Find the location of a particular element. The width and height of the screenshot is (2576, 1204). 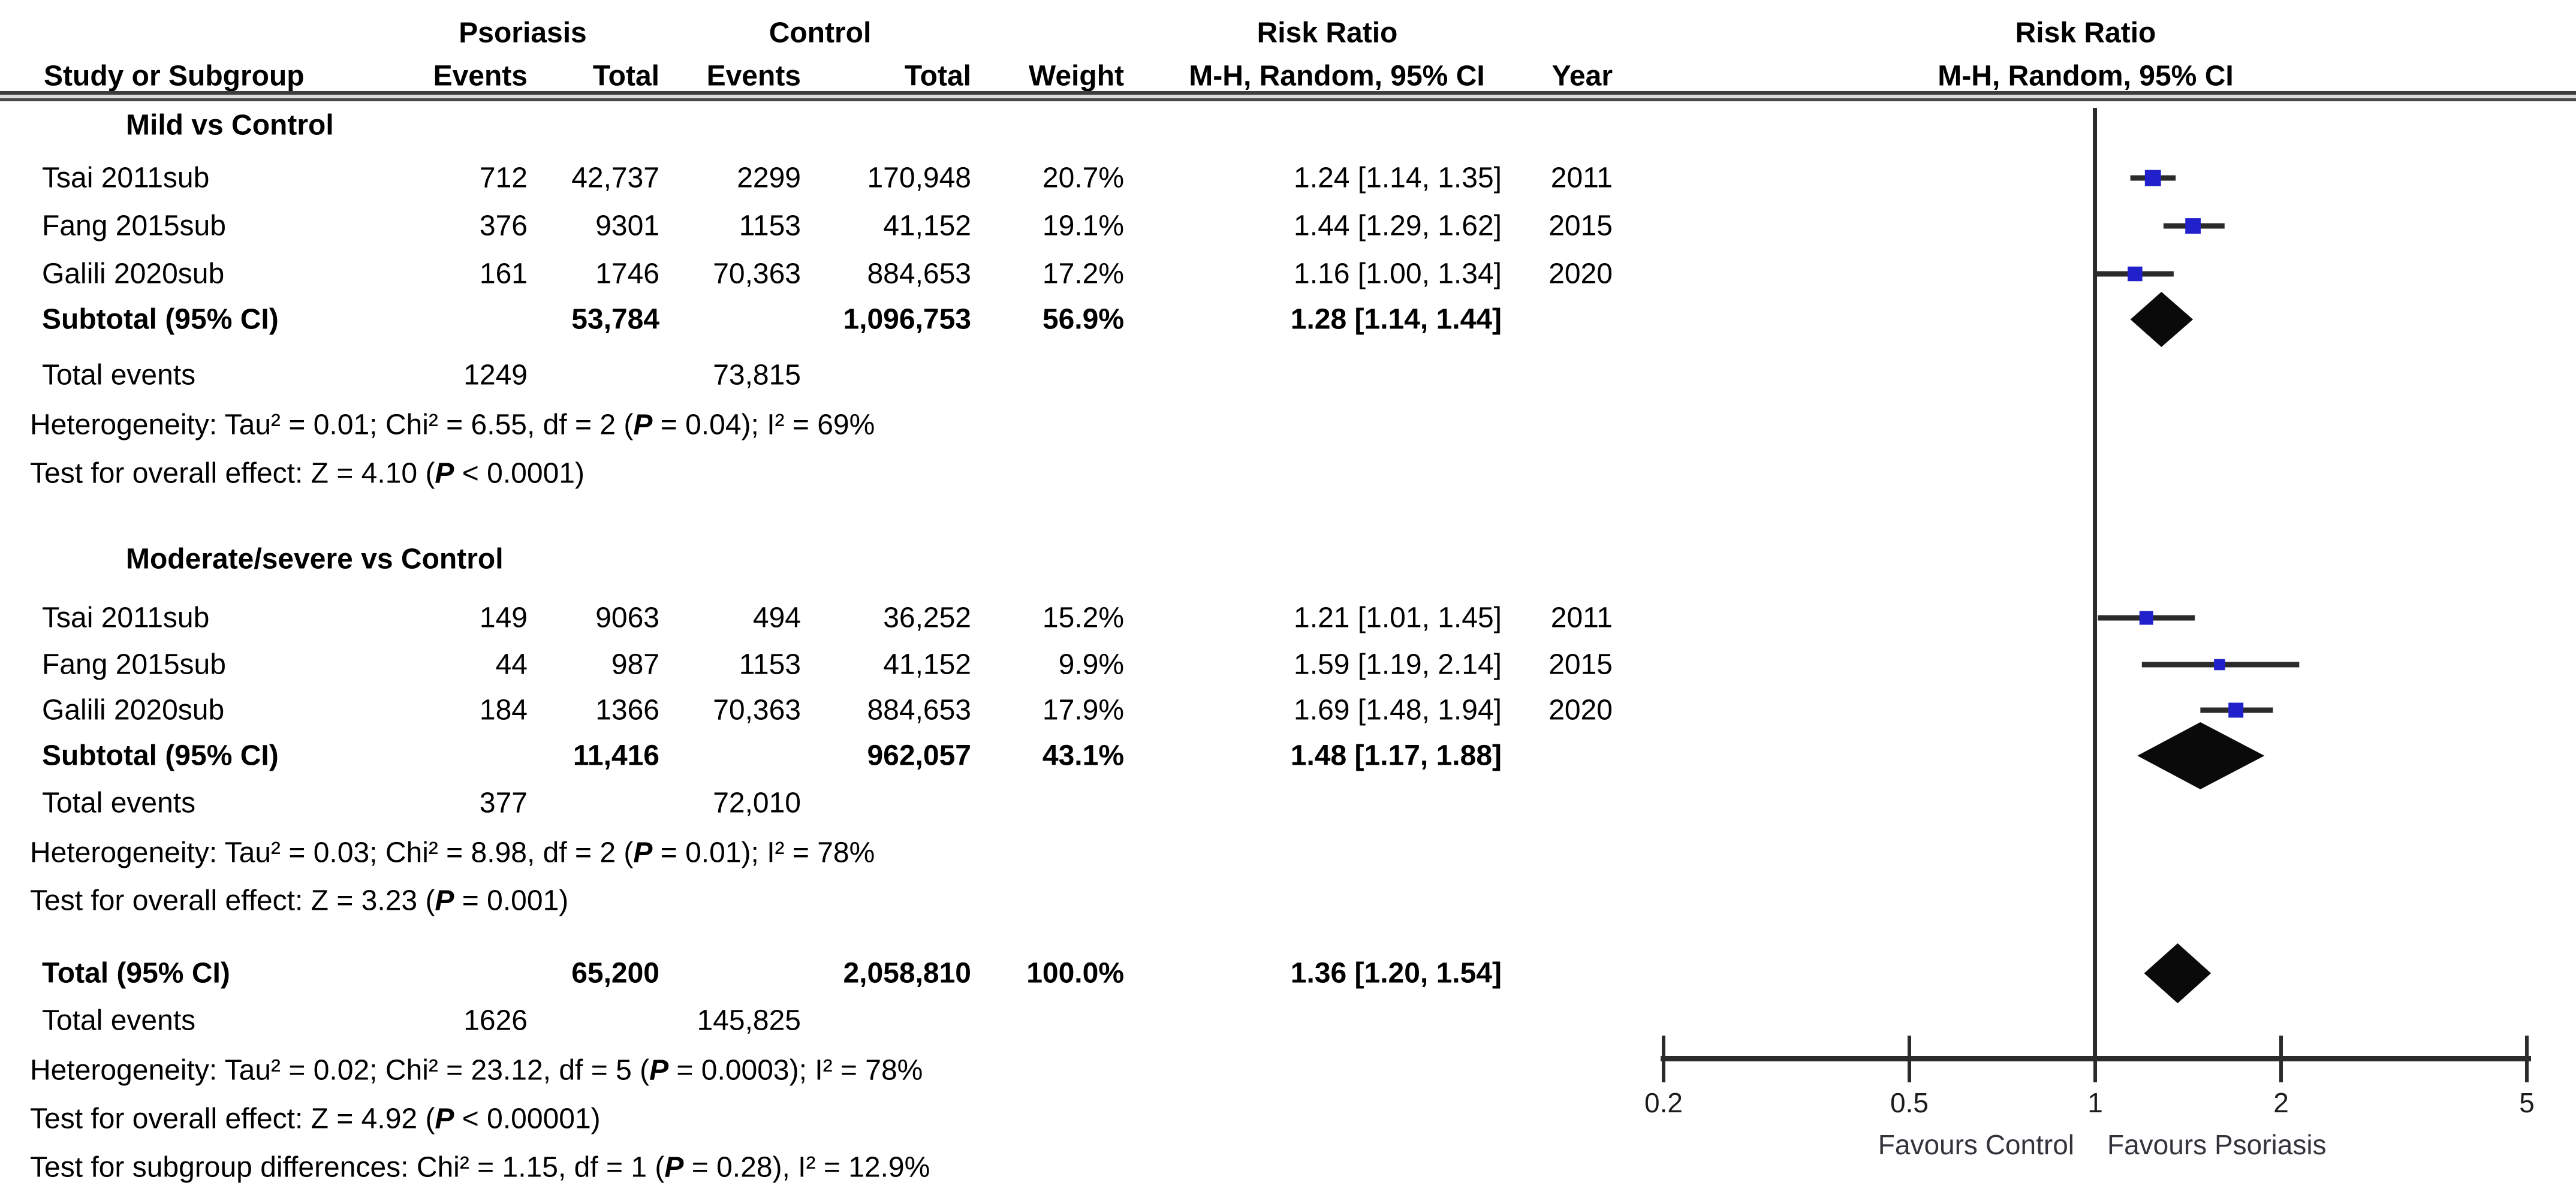

risk-ratio-ci-text: 1.21 [1.01, 1.45] is located at coordinates (1398, 618).